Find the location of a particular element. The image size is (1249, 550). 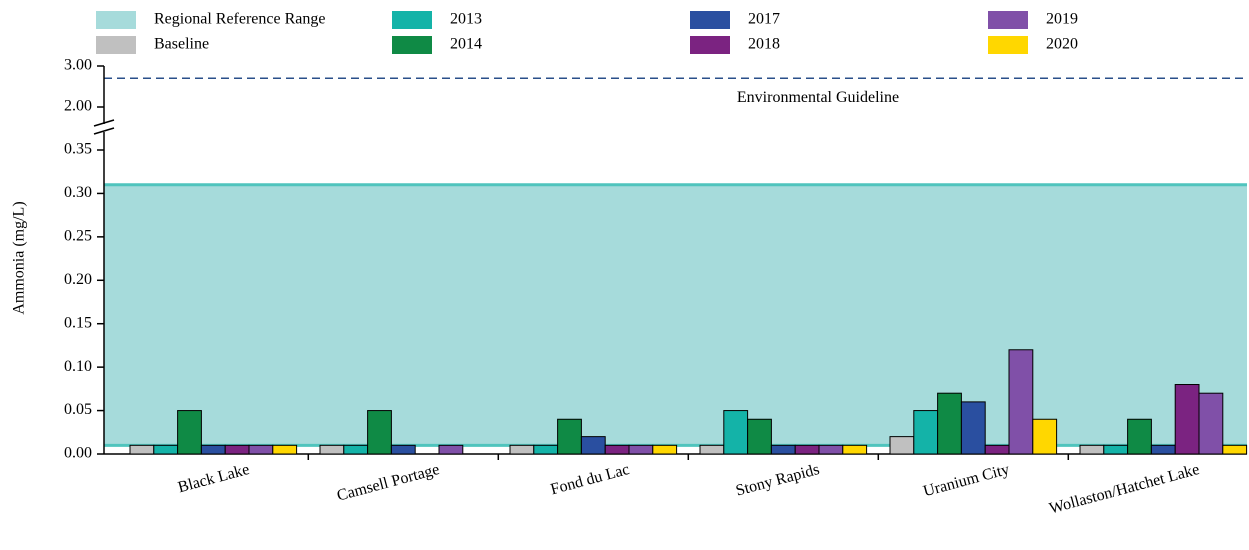

legend-label: Baseline is located at coordinates (181, 44).